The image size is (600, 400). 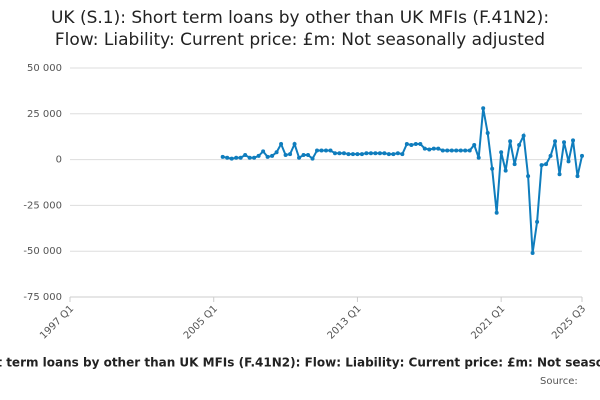 What do you see at coordinates (345, 322) in the screenshot?
I see `x-tick-label: 2013 Q1` at bounding box center [345, 322].